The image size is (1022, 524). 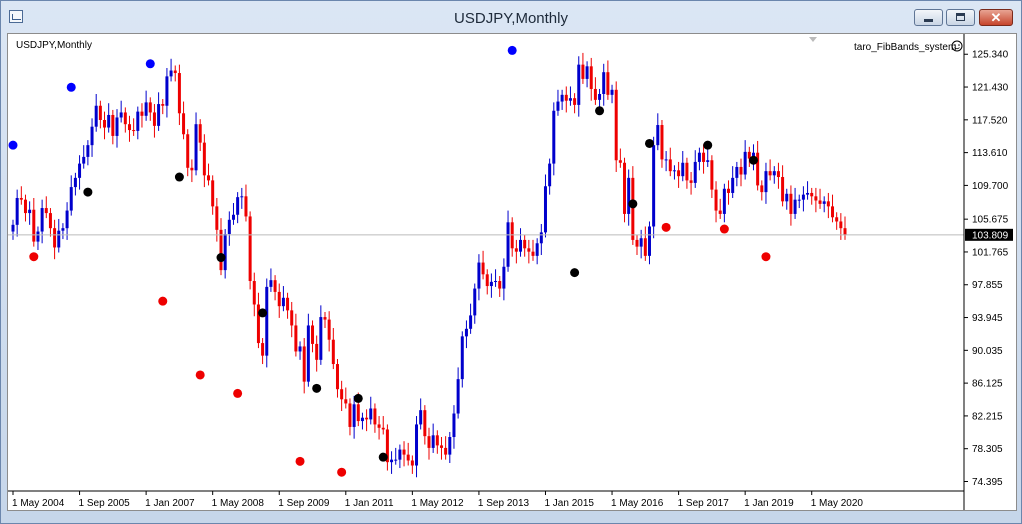 What do you see at coordinates (990, 120) in the screenshot?
I see `price-tick-label: 117.520` at bounding box center [990, 120].